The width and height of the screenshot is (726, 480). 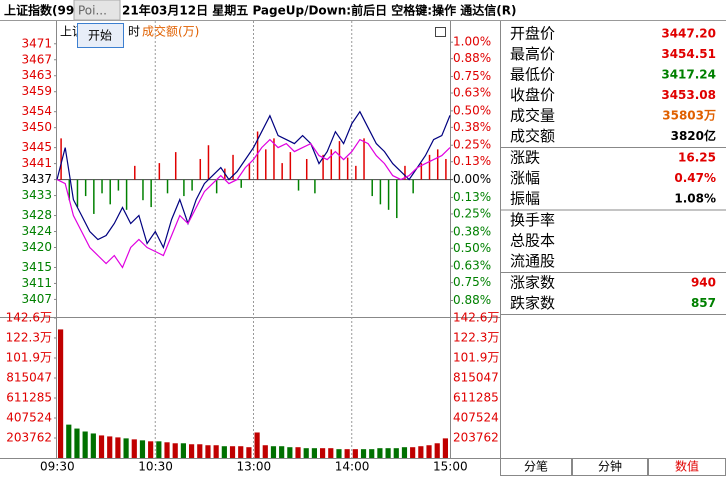 I want to click on info-value: 16.25, so click(x=697, y=158).